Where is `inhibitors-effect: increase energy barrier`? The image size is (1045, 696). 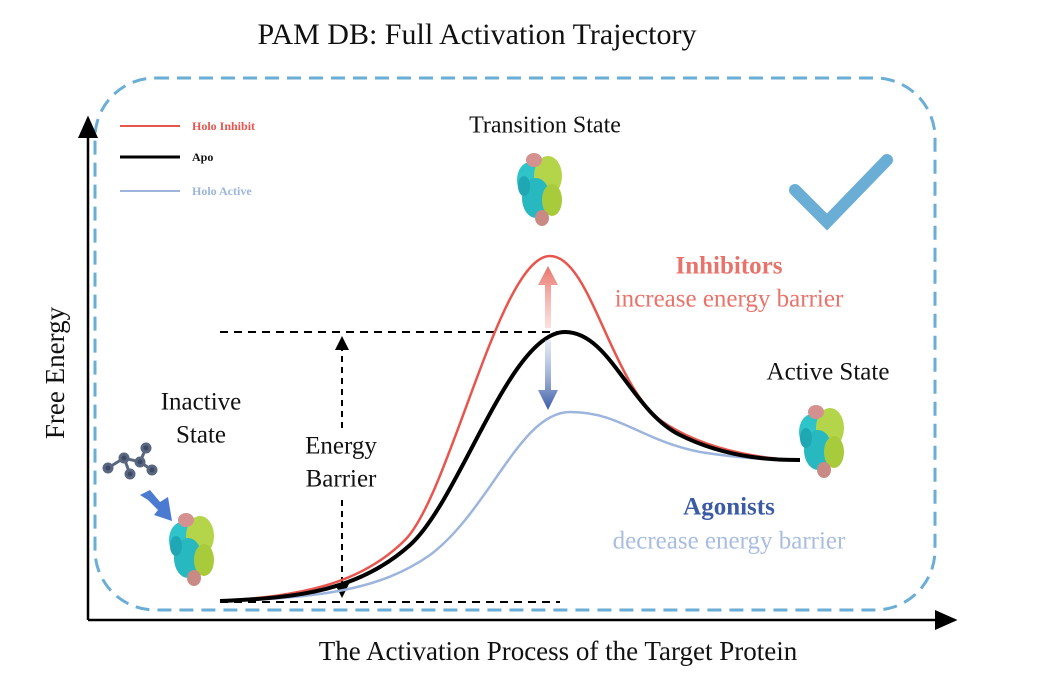 inhibitors-effect: increase energy barrier is located at coordinates (729, 299).